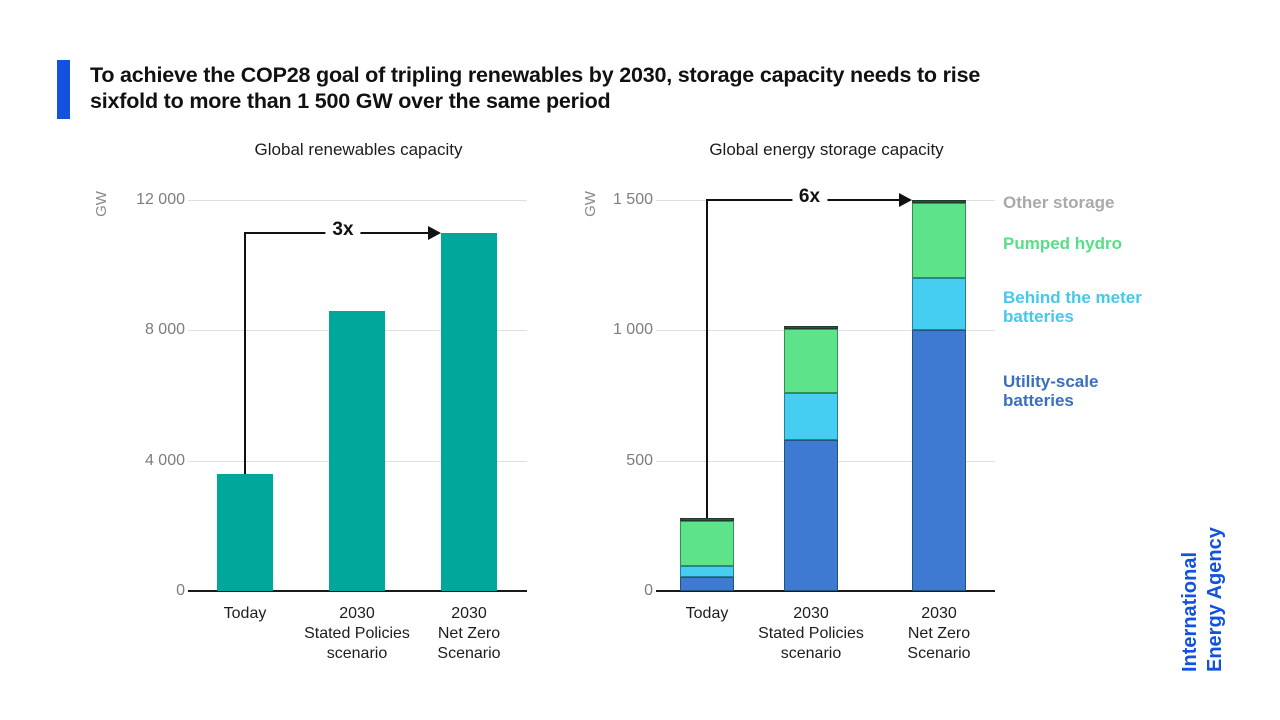  Describe the element at coordinates (1059, 202) in the screenshot. I see `legend-item-other-storage: Other storage` at that location.